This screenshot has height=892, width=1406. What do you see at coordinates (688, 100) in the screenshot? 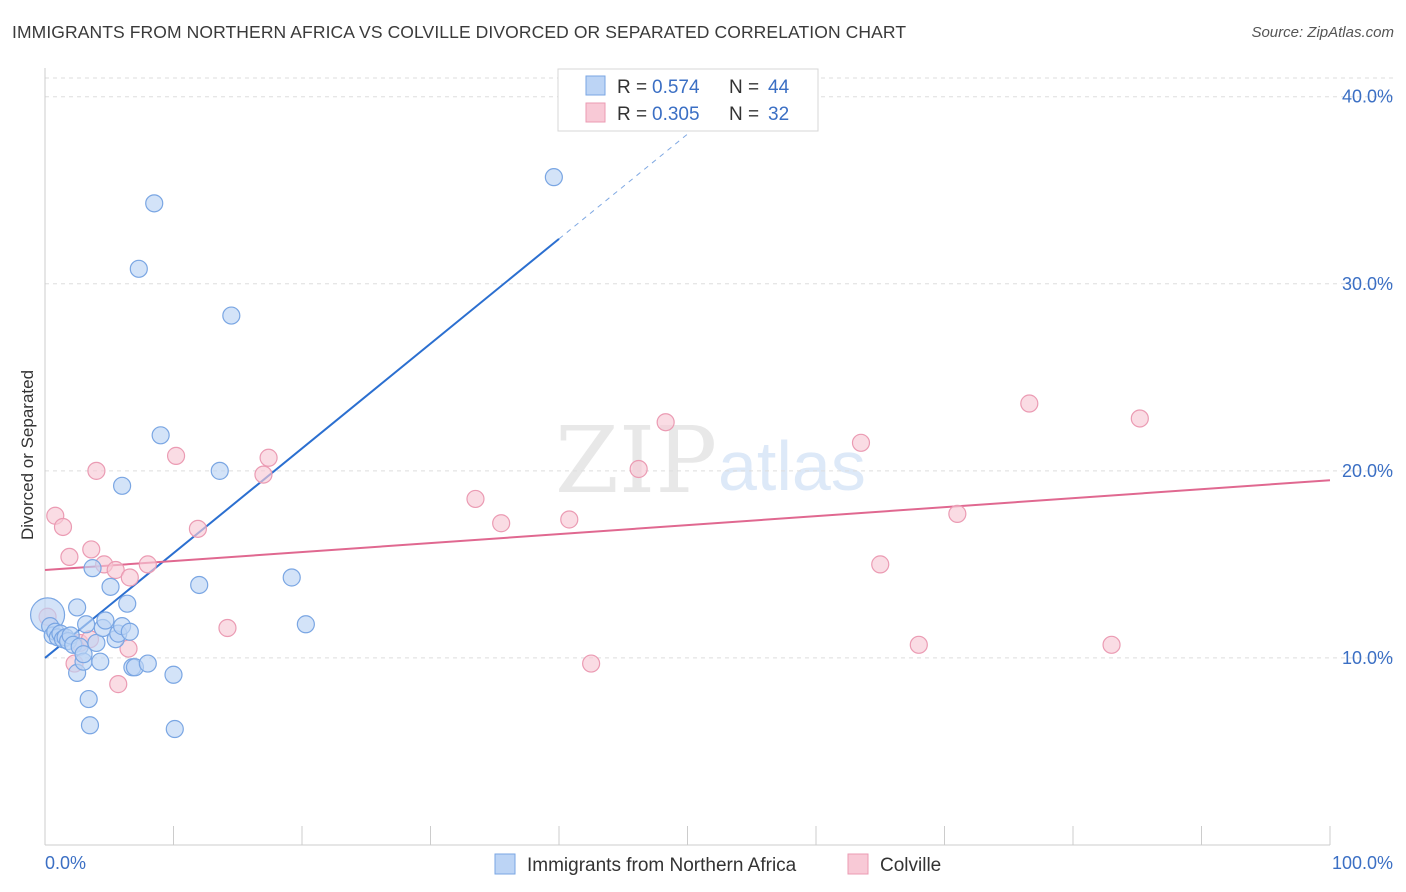
I see `legend-top: R = 0.574 N = 44 R = 0.305 N = 32` at bounding box center [688, 100].